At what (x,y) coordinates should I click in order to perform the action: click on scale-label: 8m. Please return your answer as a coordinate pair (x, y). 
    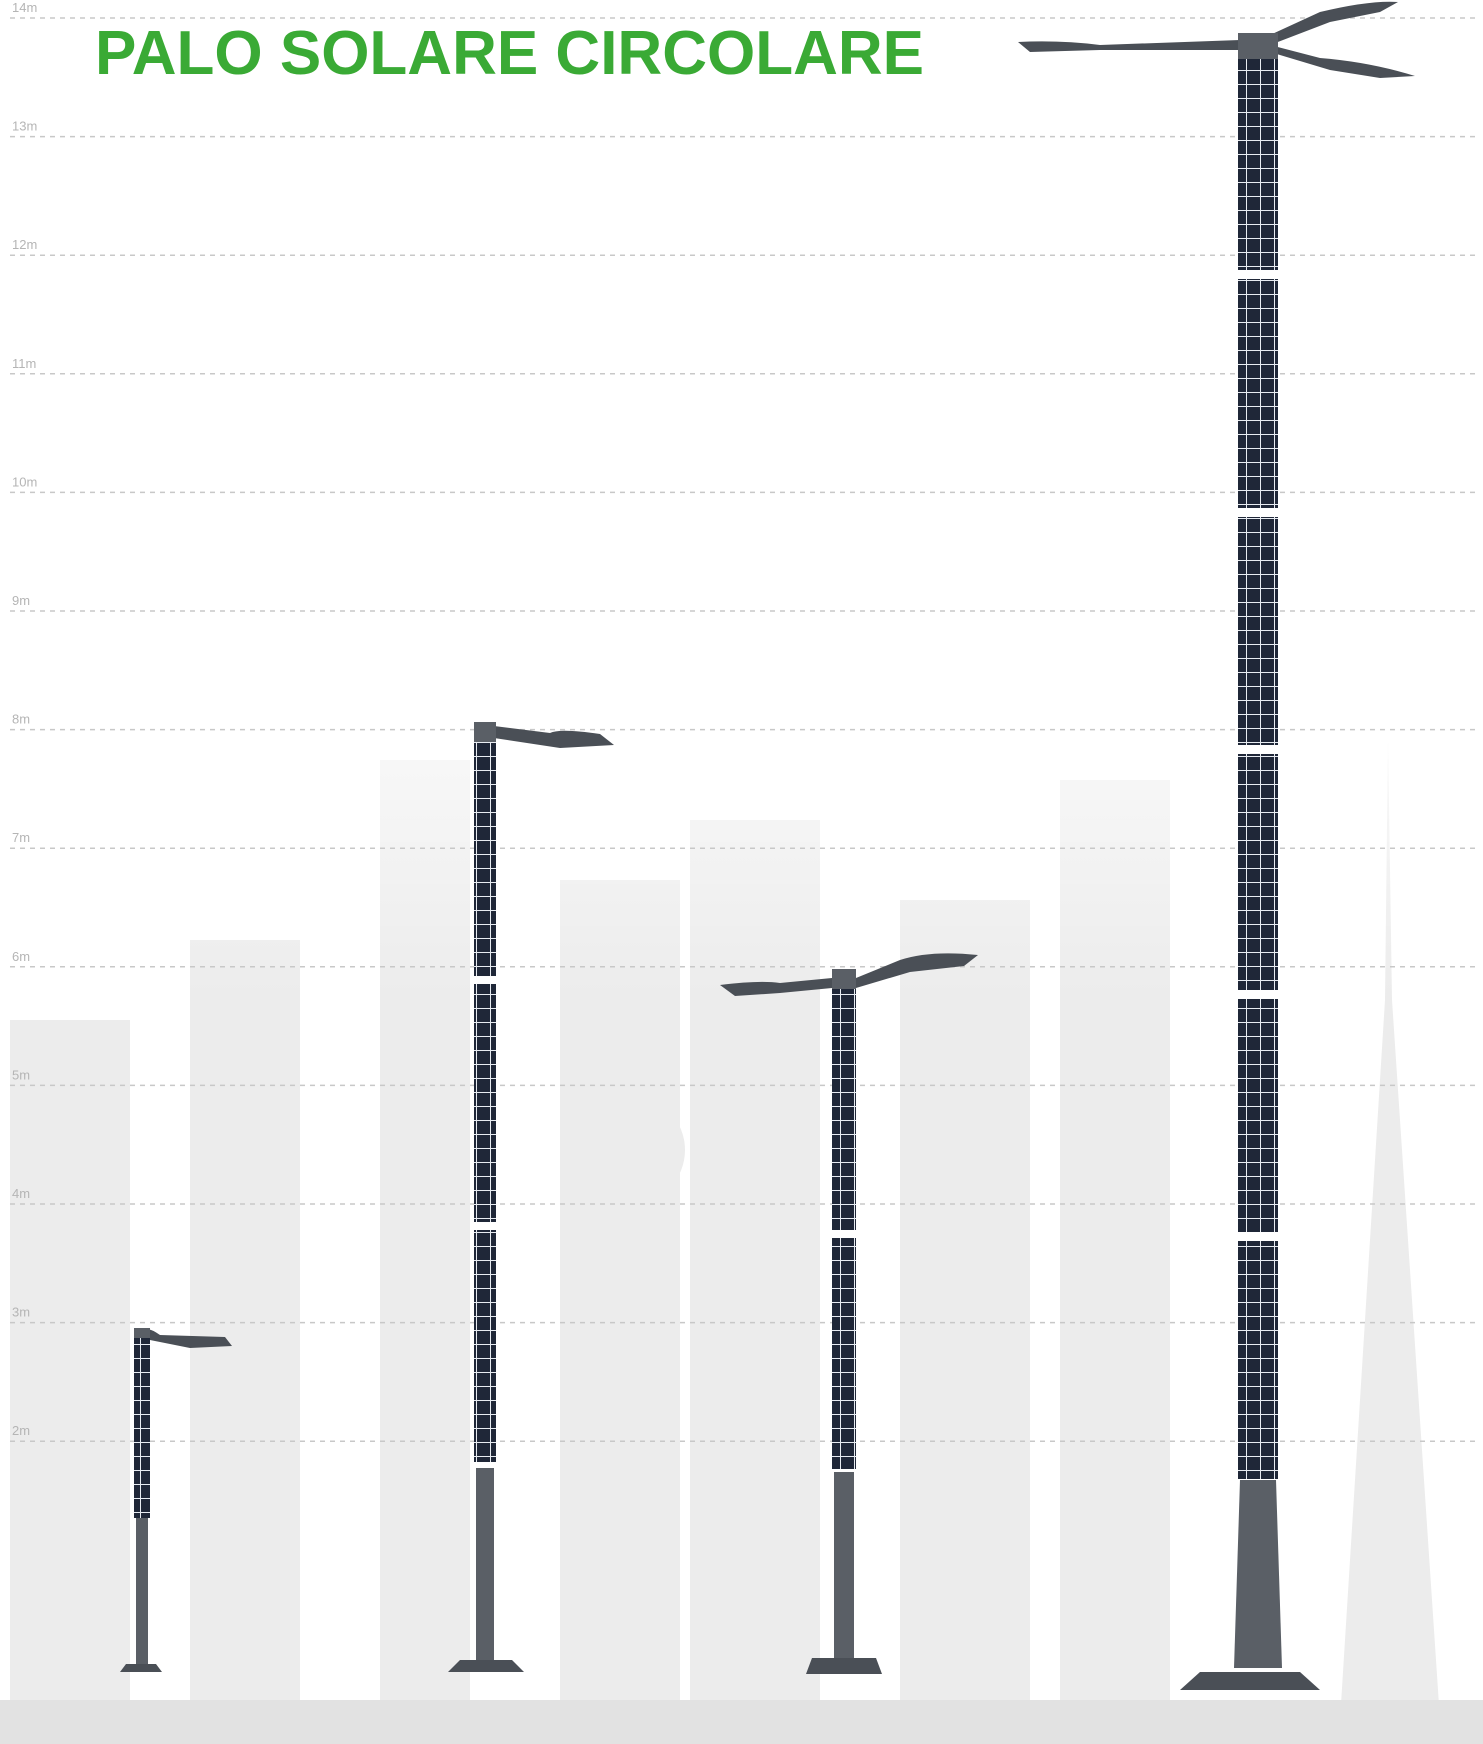
    Looking at the image, I should click on (21, 719).